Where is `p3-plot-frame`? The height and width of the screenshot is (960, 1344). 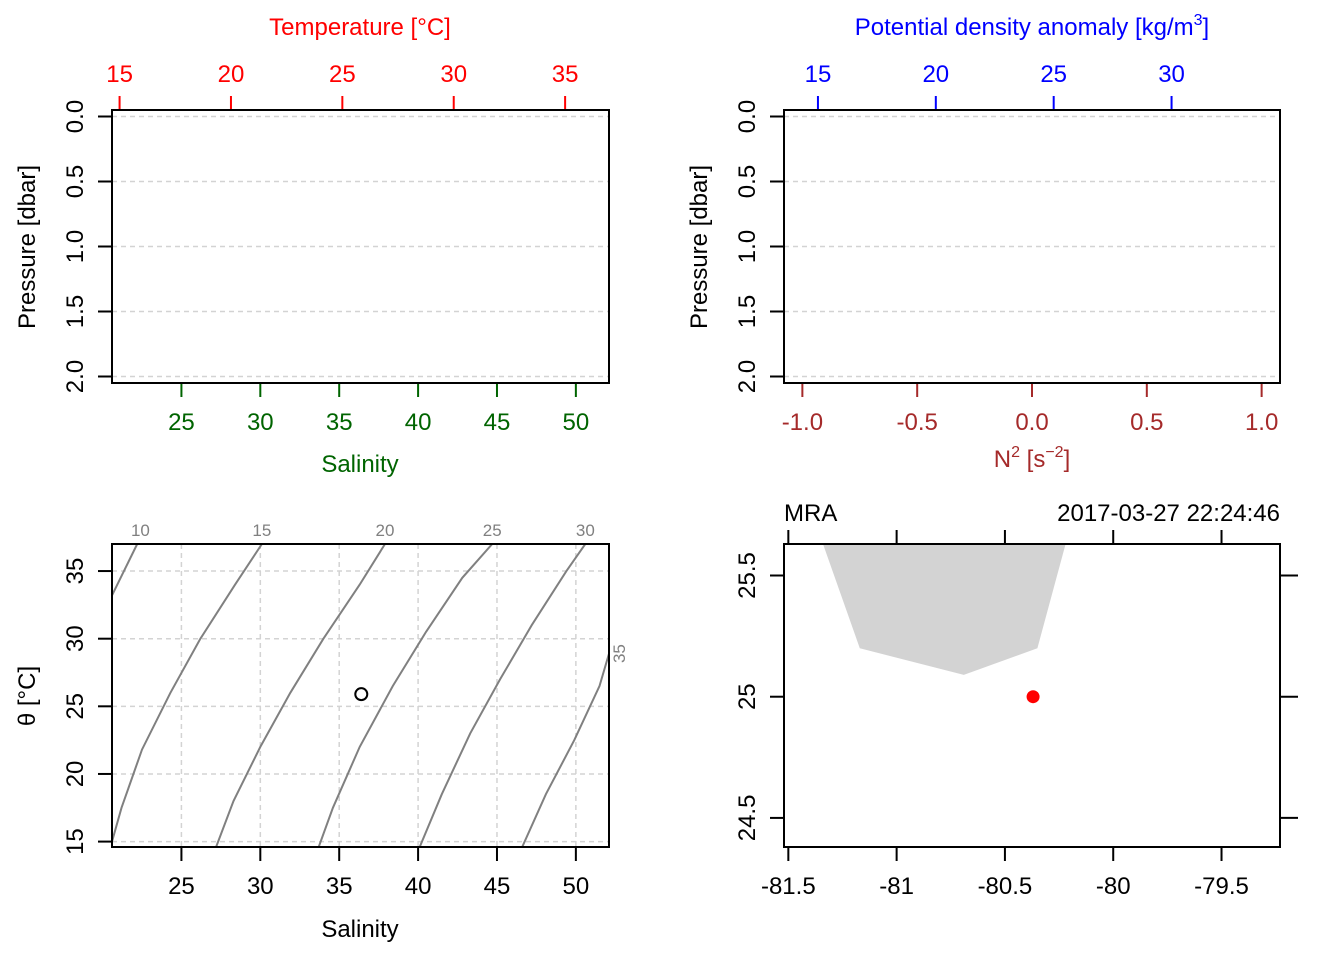 p3-plot-frame is located at coordinates (360, 695).